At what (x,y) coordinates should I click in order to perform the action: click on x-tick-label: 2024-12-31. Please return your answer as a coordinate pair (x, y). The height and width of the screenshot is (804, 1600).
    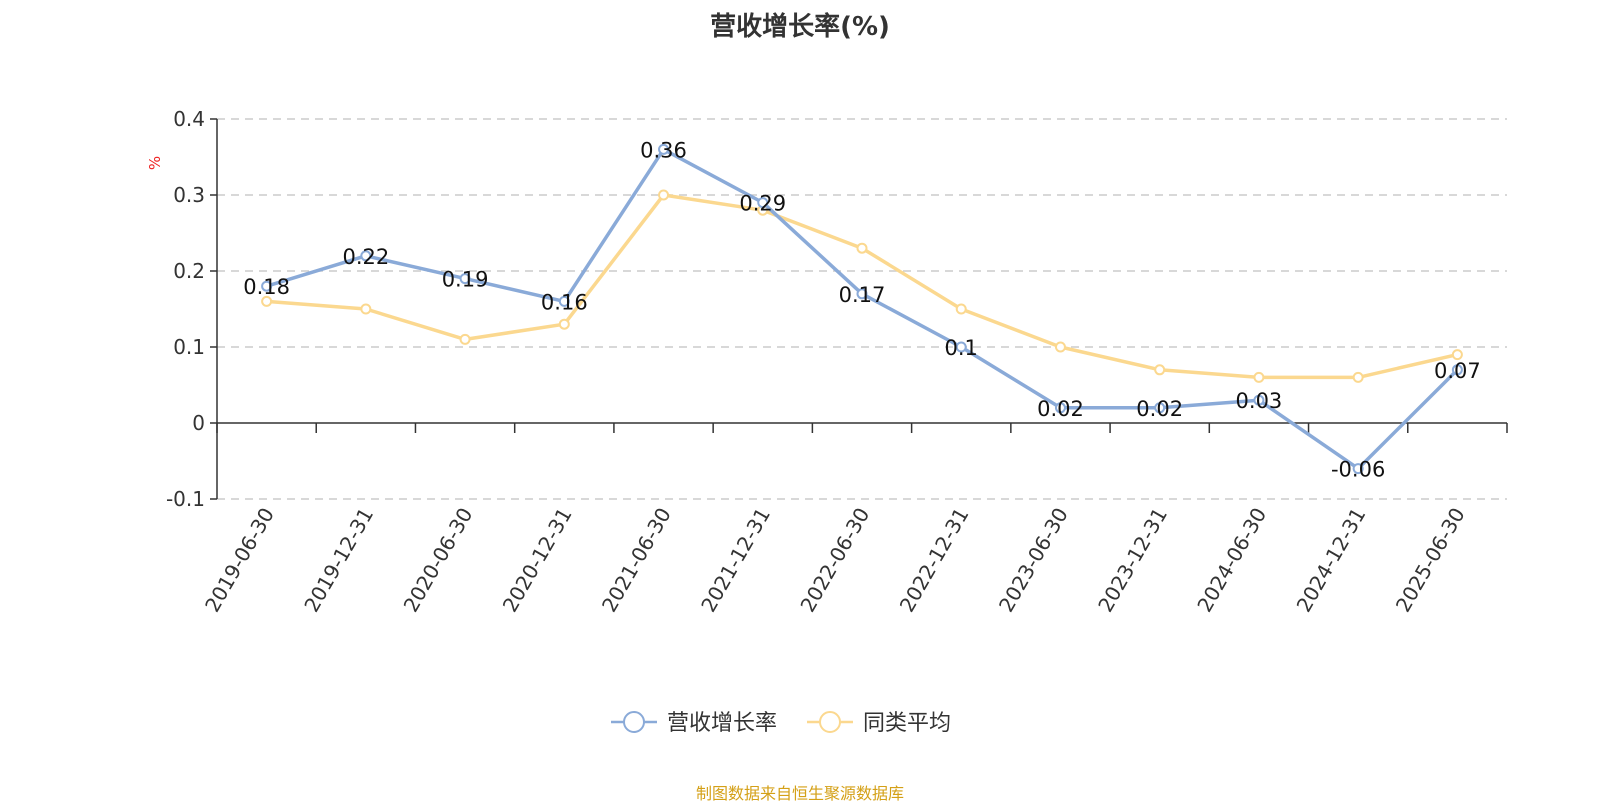
    Looking at the image, I should click on (1331, 560).